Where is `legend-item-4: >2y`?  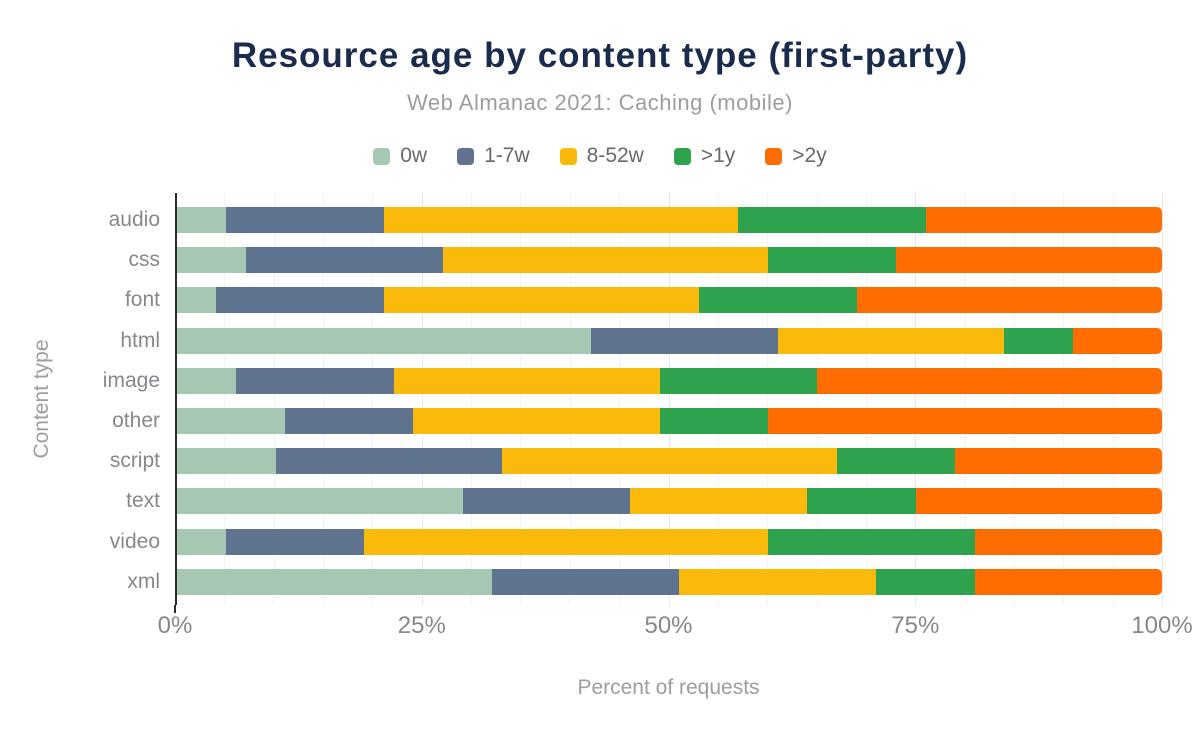 legend-item-4: >2y is located at coordinates (796, 156).